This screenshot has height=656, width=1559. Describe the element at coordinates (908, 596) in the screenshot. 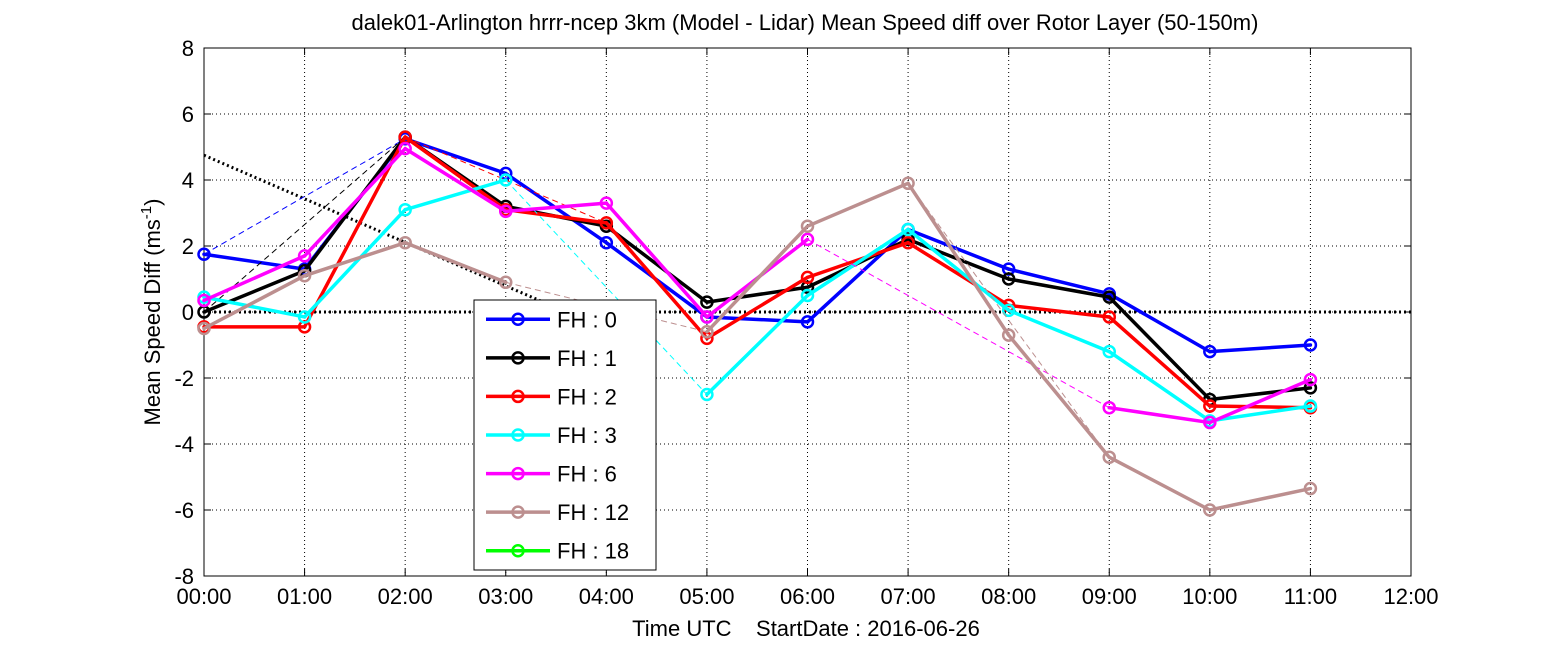

I see `x-tick-label: 07:00` at that location.